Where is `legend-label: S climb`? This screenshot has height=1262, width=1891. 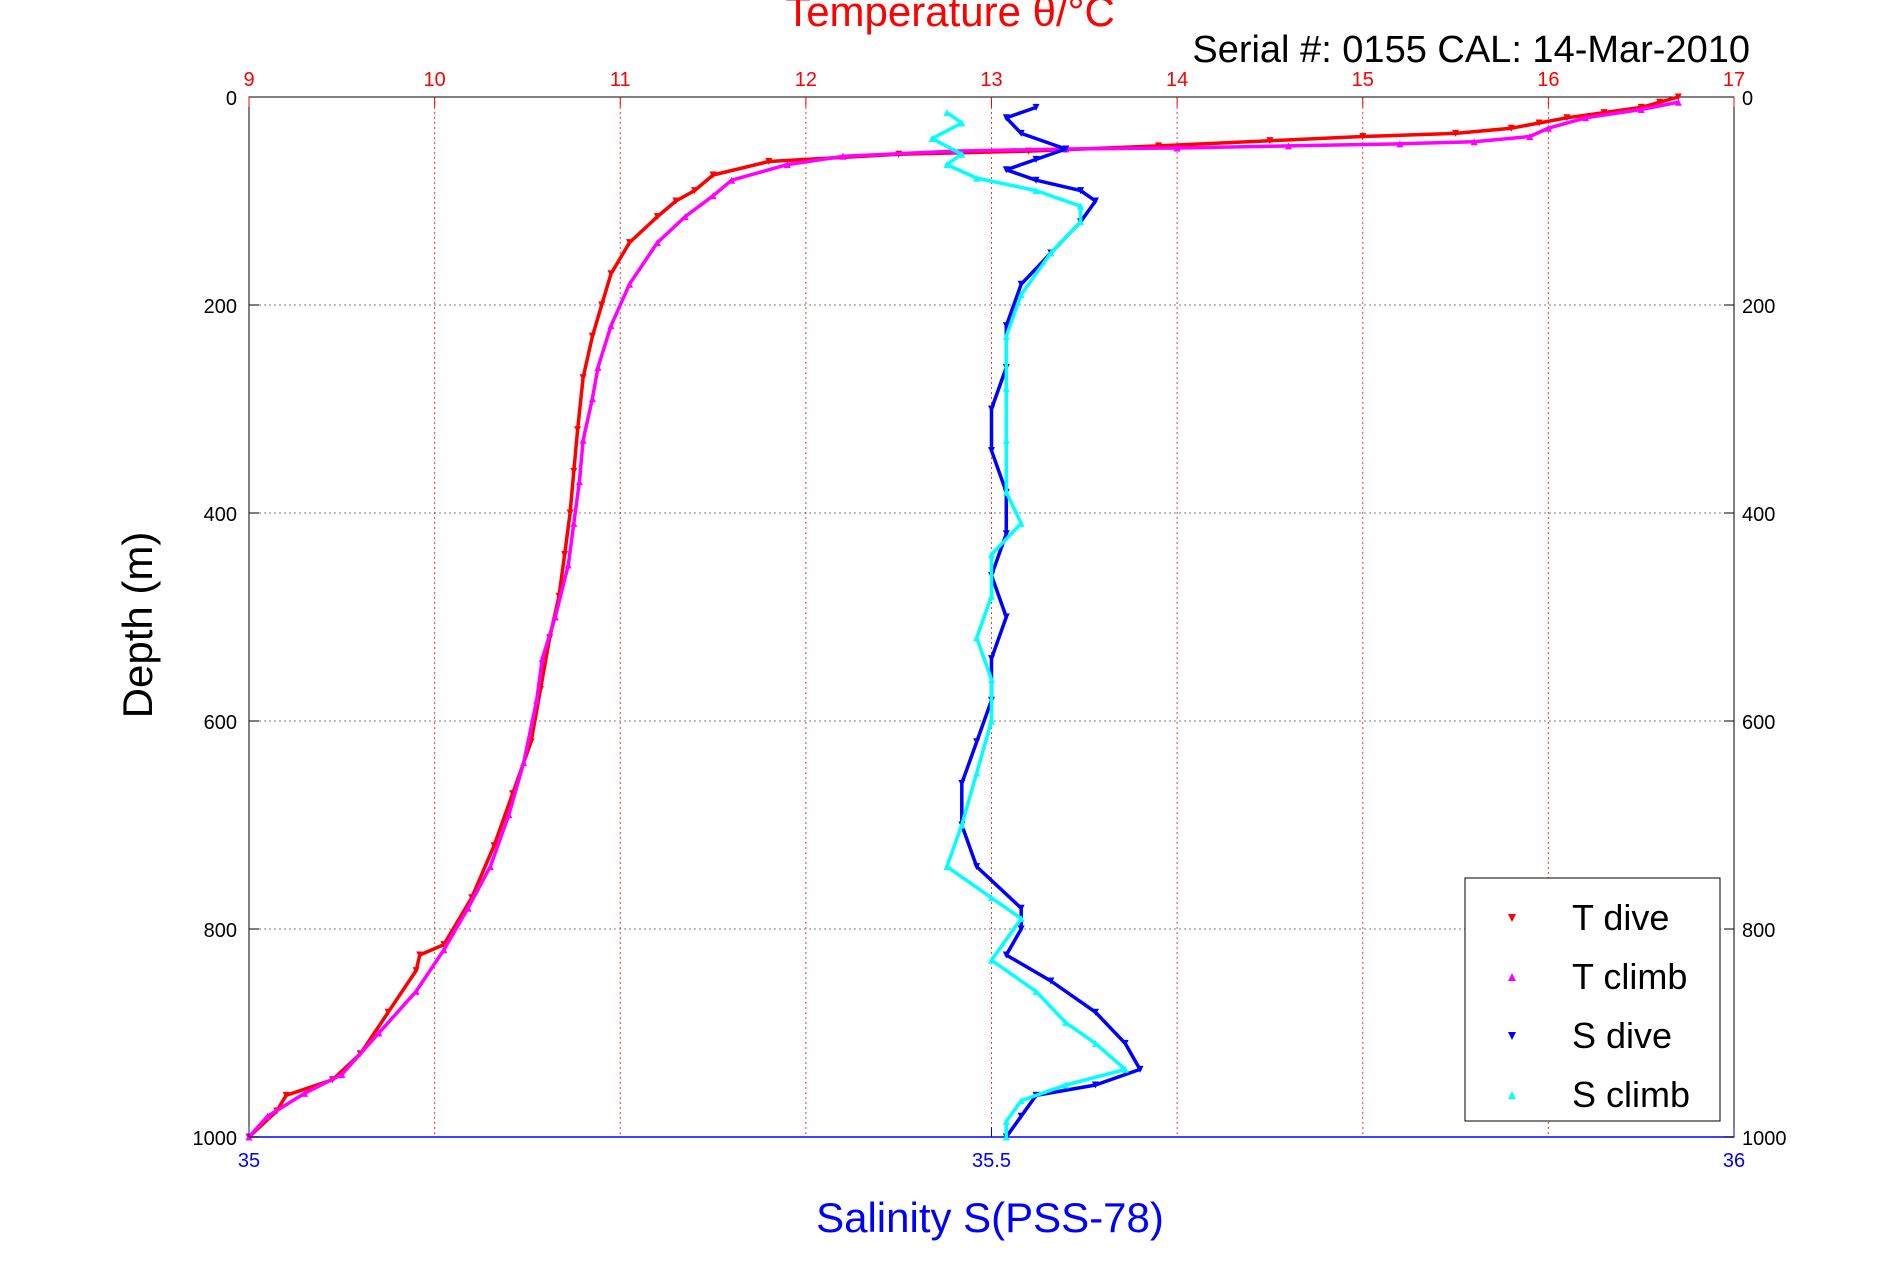
legend-label: S climb is located at coordinates (1631, 1094).